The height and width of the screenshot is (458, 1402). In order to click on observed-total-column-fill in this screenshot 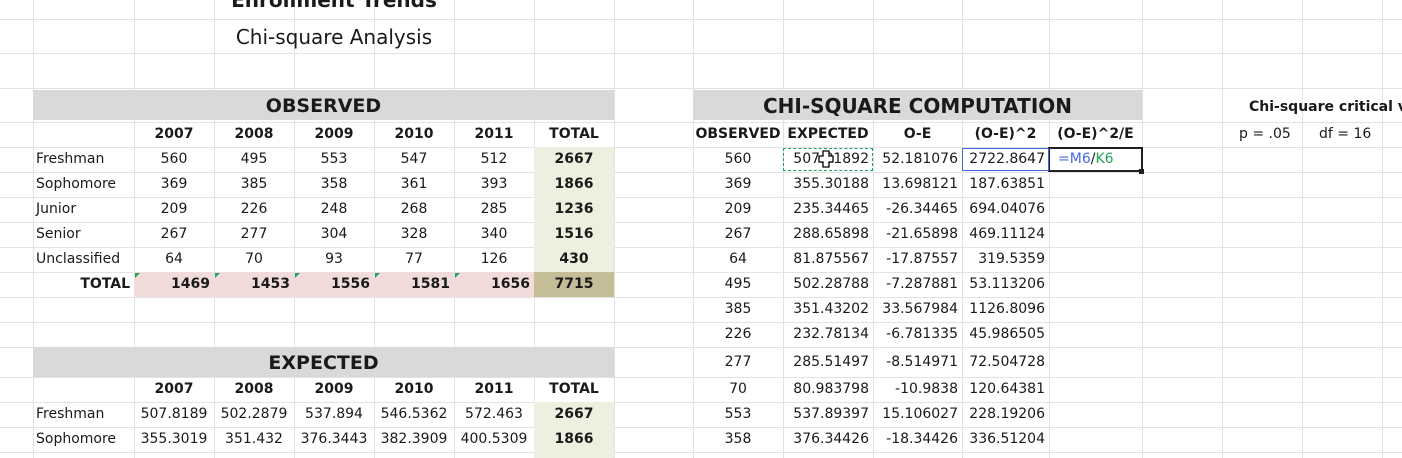, I will do `click(574, 209)`.